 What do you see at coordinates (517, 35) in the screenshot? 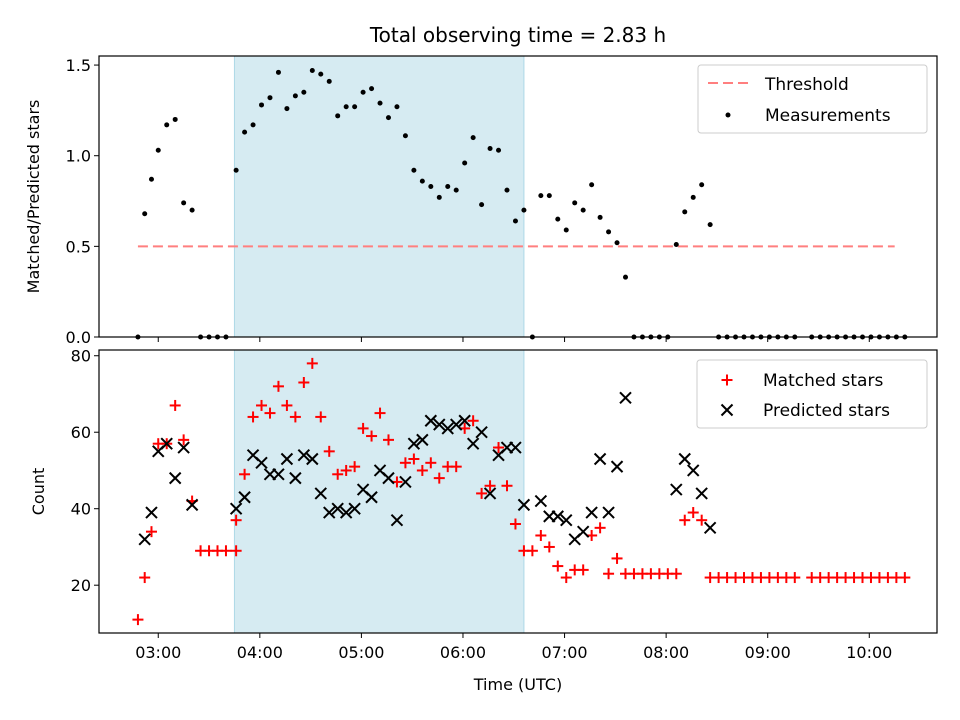
I see `chart-title: Total observing time = 2.83 h` at bounding box center [517, 35].